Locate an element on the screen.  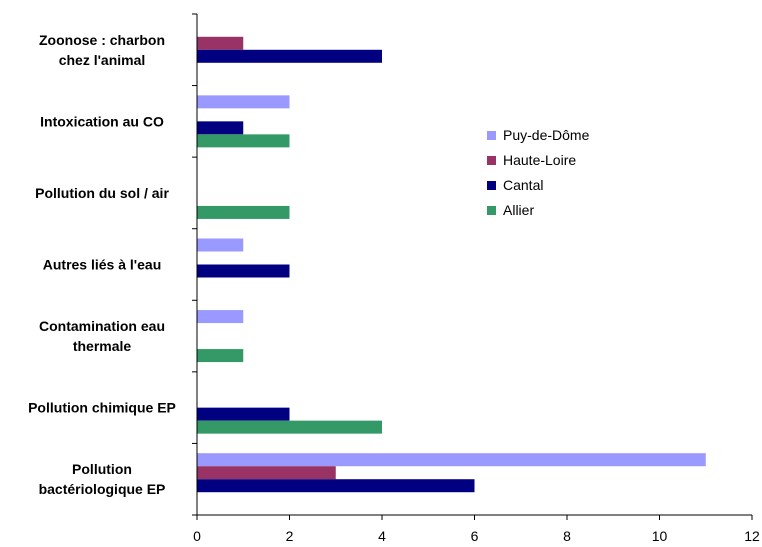
legend: Puy-de-Dôme Haute-Loire Cantal Allier is located at coordinates (538, 172).